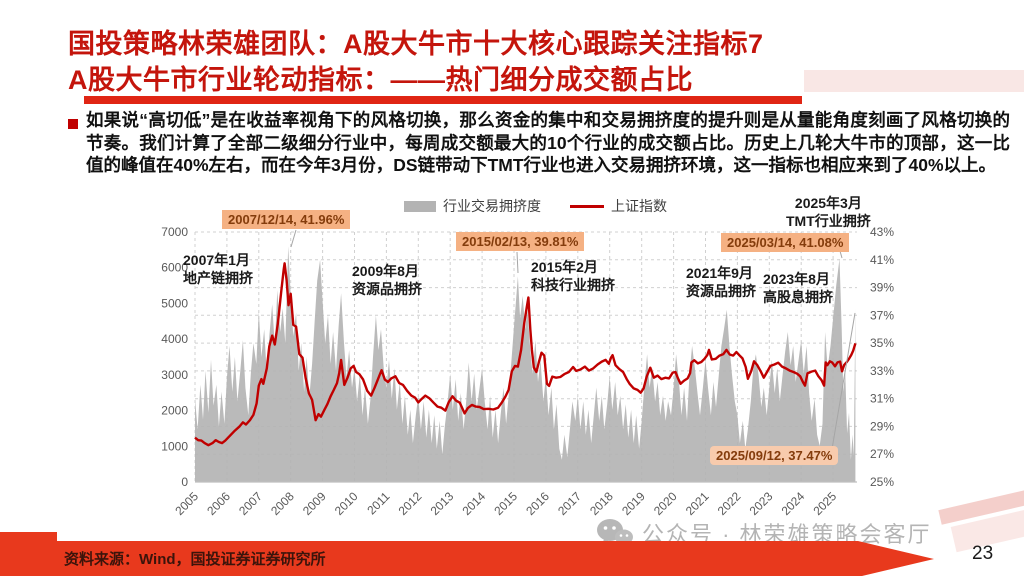 The height and width of the screenshot is (576, 1024). I want to click on svg-text: 2024, so click(793, 503).